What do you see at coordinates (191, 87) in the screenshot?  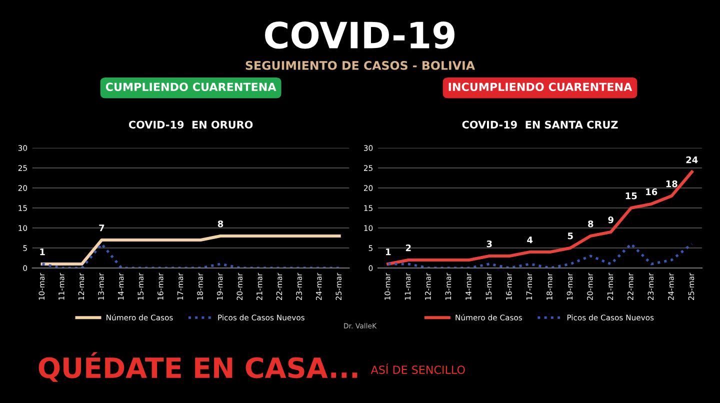 I see `text: CUMPLIENDO CUARENTENA` at bounding box center [191, 87].